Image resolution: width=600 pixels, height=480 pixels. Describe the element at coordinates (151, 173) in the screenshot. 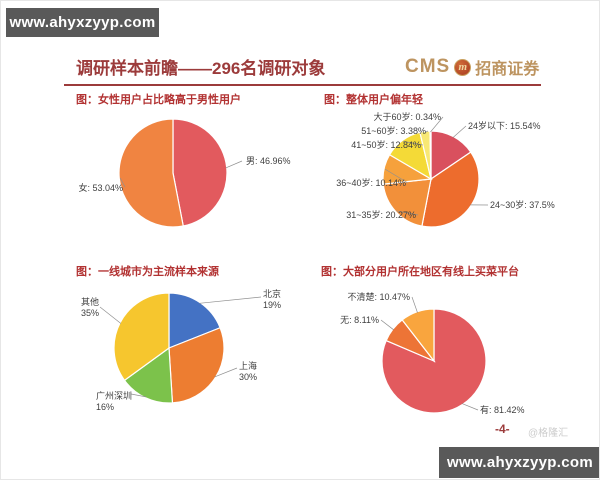

I see `pie-slice-女` at that location.